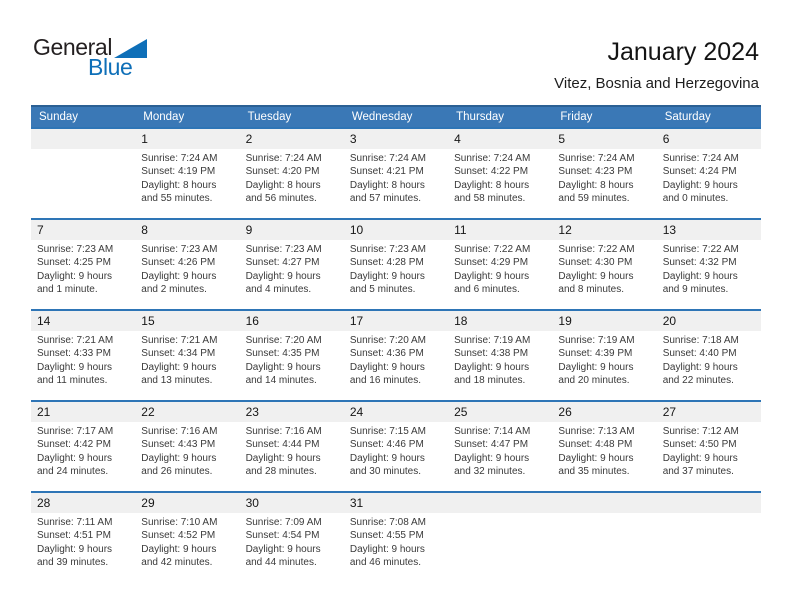 This screenshot has height=612, width=792. I want to click on day-number: 7, so click(83, 230).